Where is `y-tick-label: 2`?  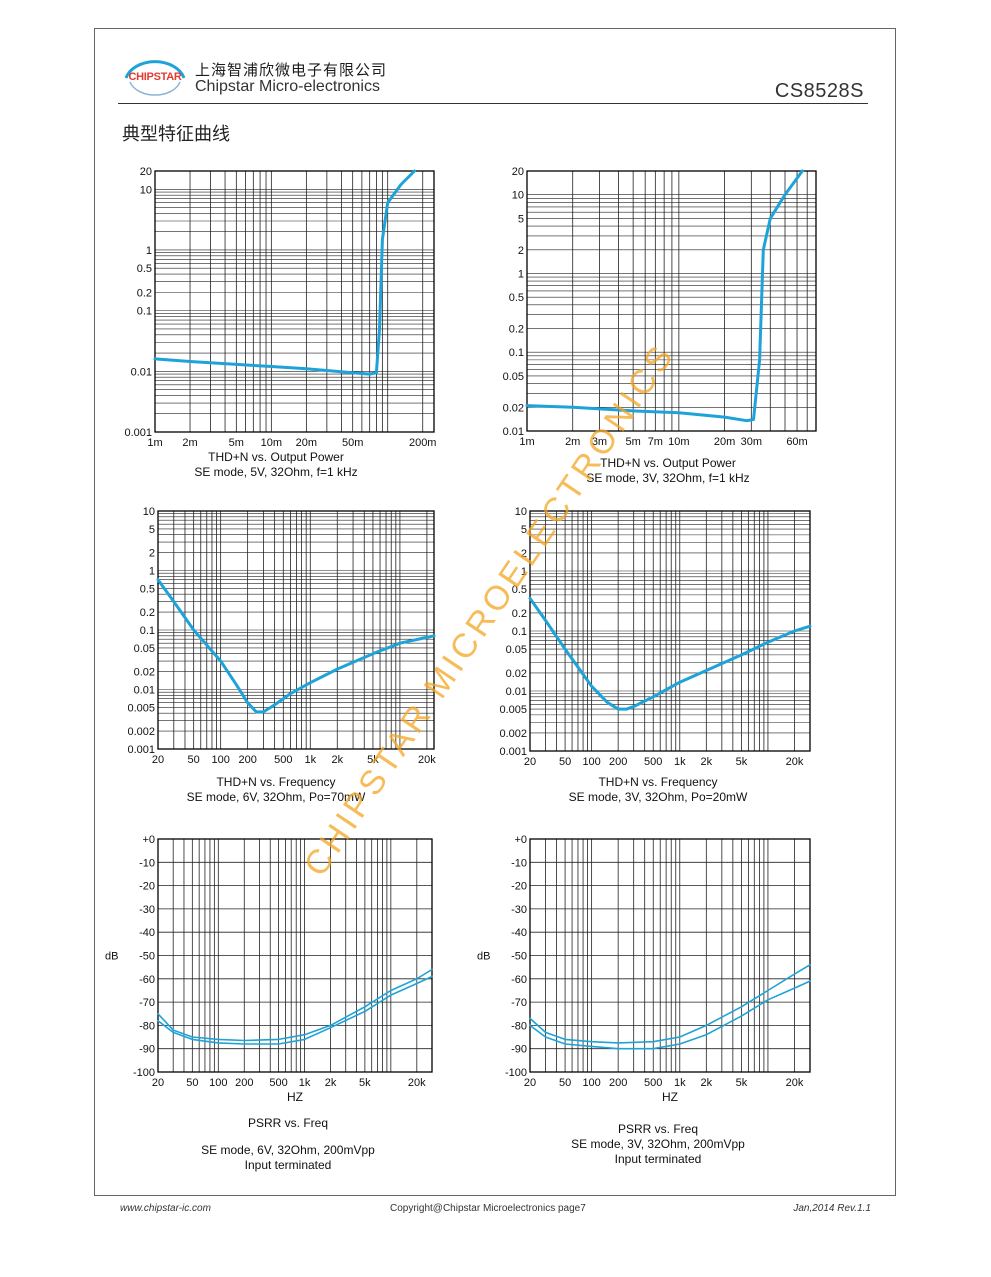 y-tick-label: 2 is located at coordinates (152, 554).